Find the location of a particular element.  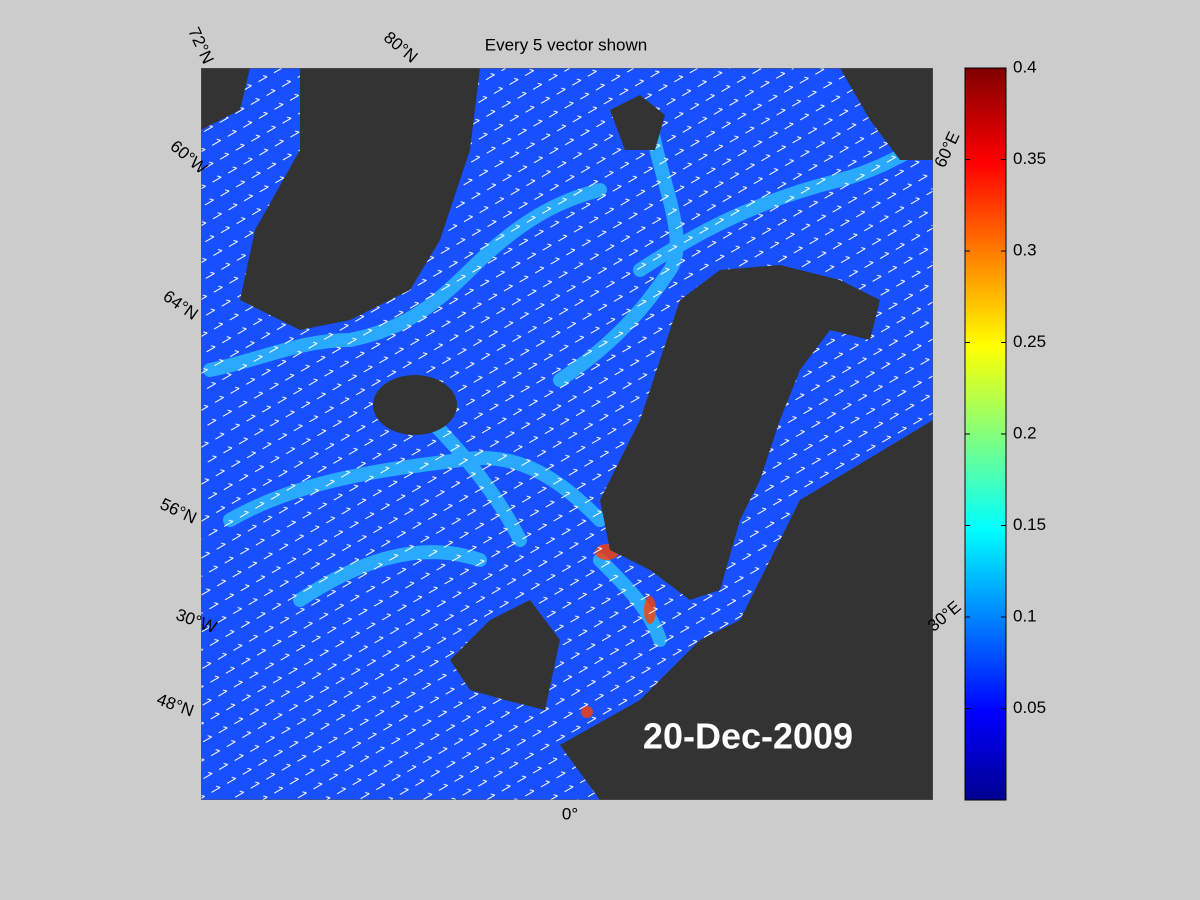

graticule-label: 48°N is located at coordinates (175, 705).